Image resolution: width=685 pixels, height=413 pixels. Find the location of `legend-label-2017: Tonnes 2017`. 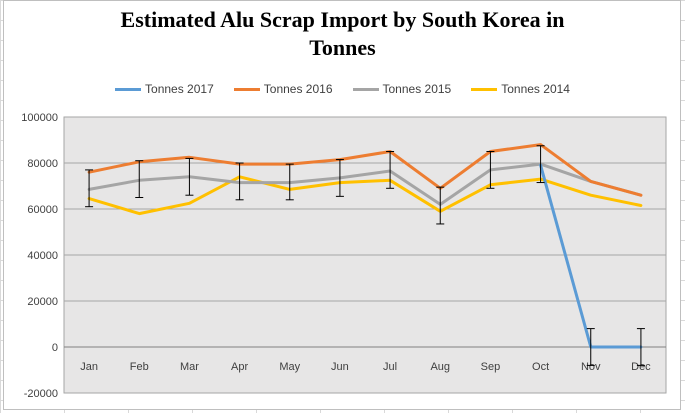

legend-label-2017: Tonnes 2017 is located at coordinates (179, 89).